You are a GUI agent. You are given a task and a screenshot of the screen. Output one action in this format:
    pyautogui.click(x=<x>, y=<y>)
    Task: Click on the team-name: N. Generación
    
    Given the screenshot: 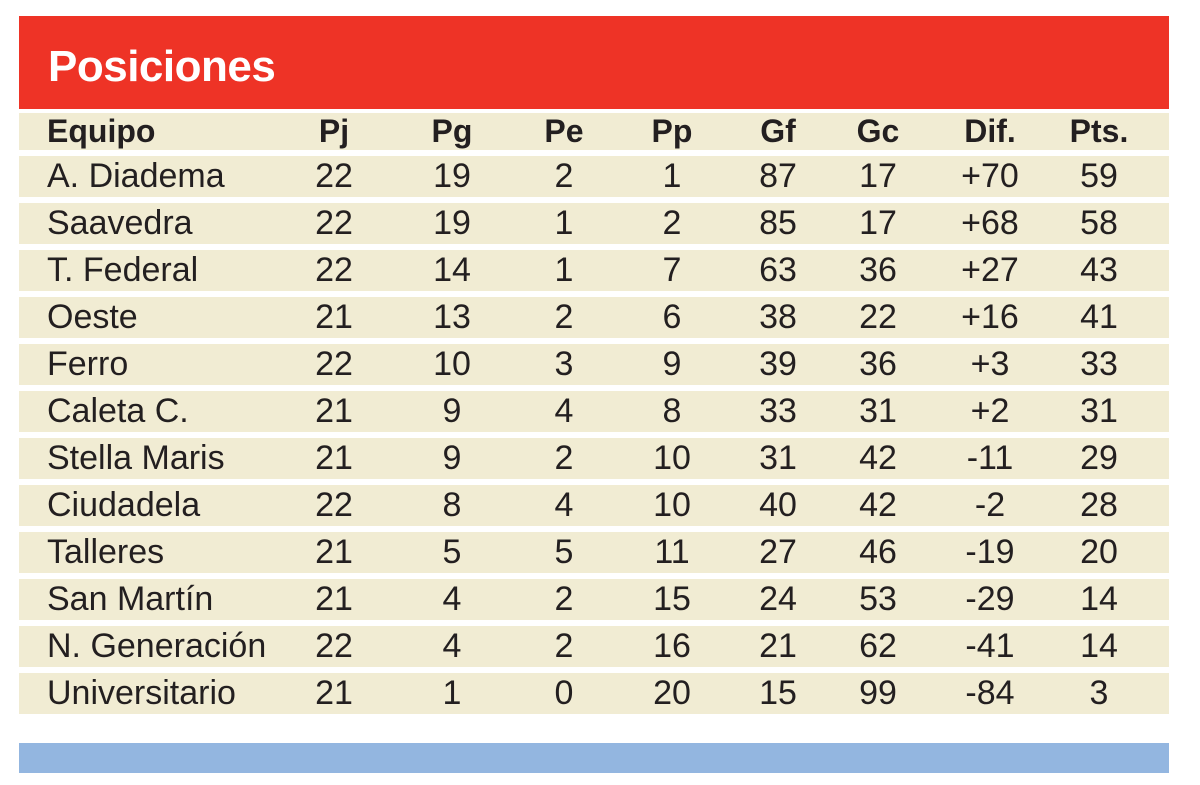 What is the action you would take?
    pyautogui.click(x=157, y=646)
    